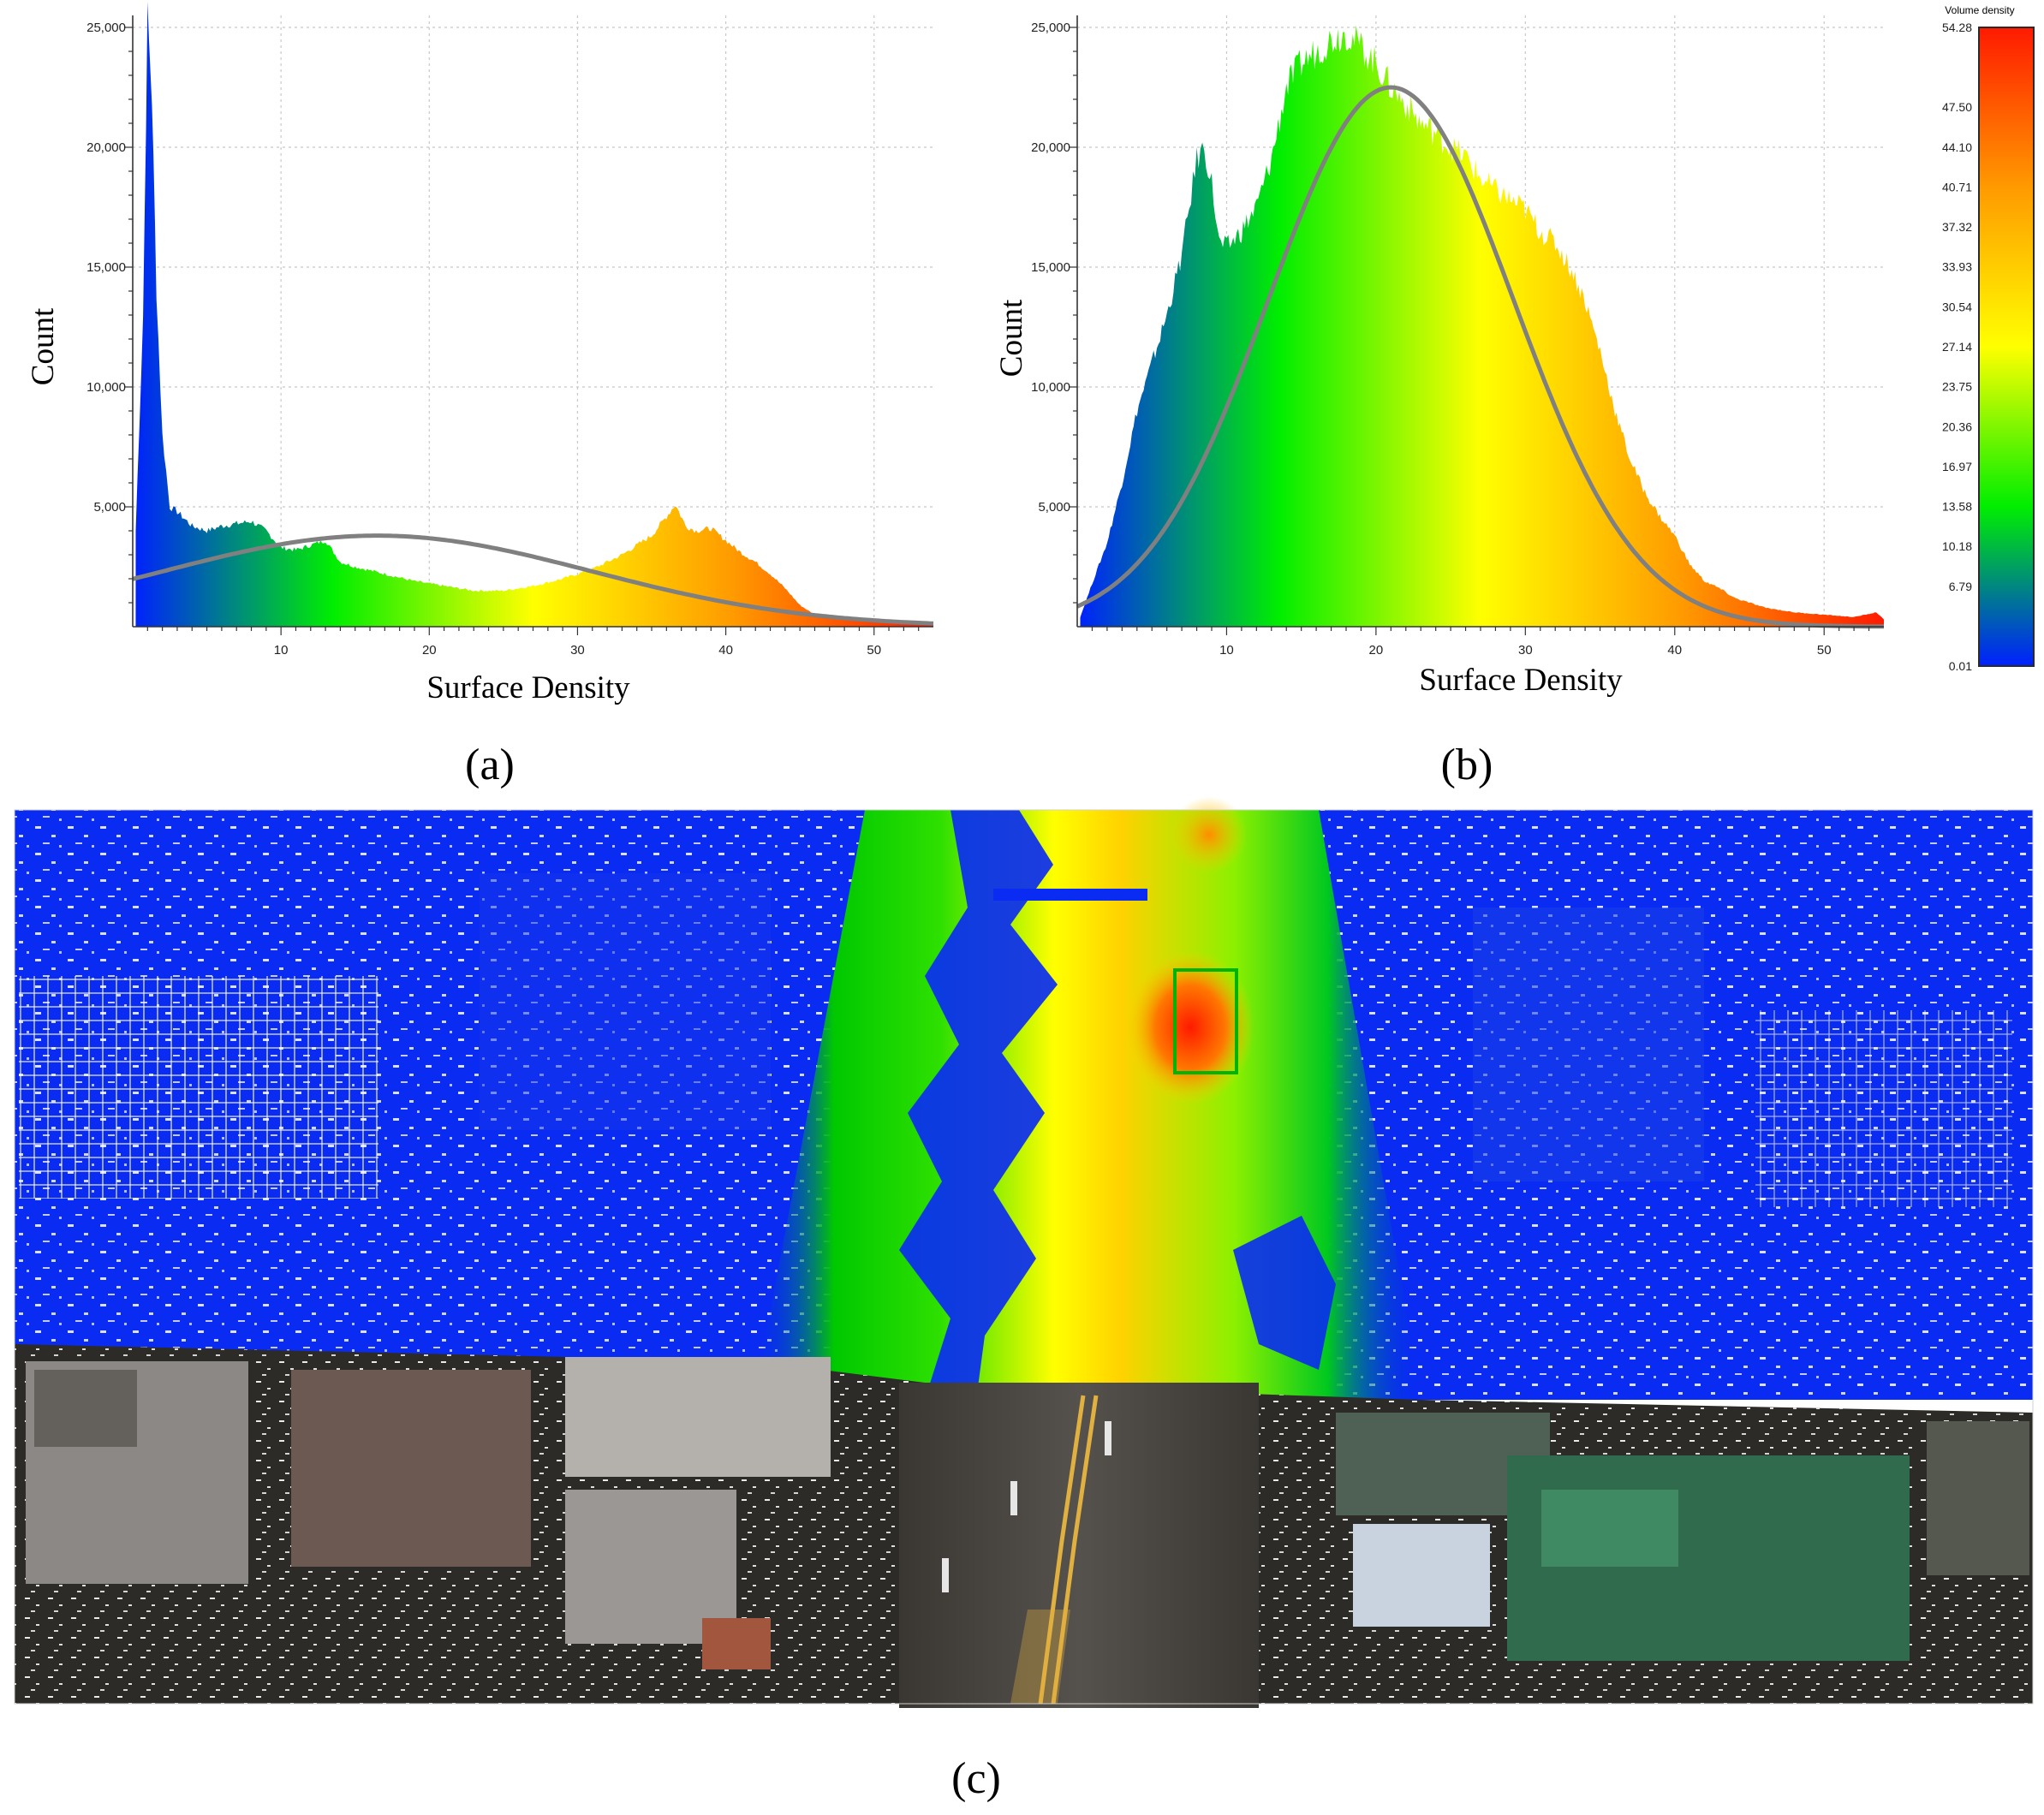  I want to click on colorbar-tick-label: 37.32, so click(1957, 227).